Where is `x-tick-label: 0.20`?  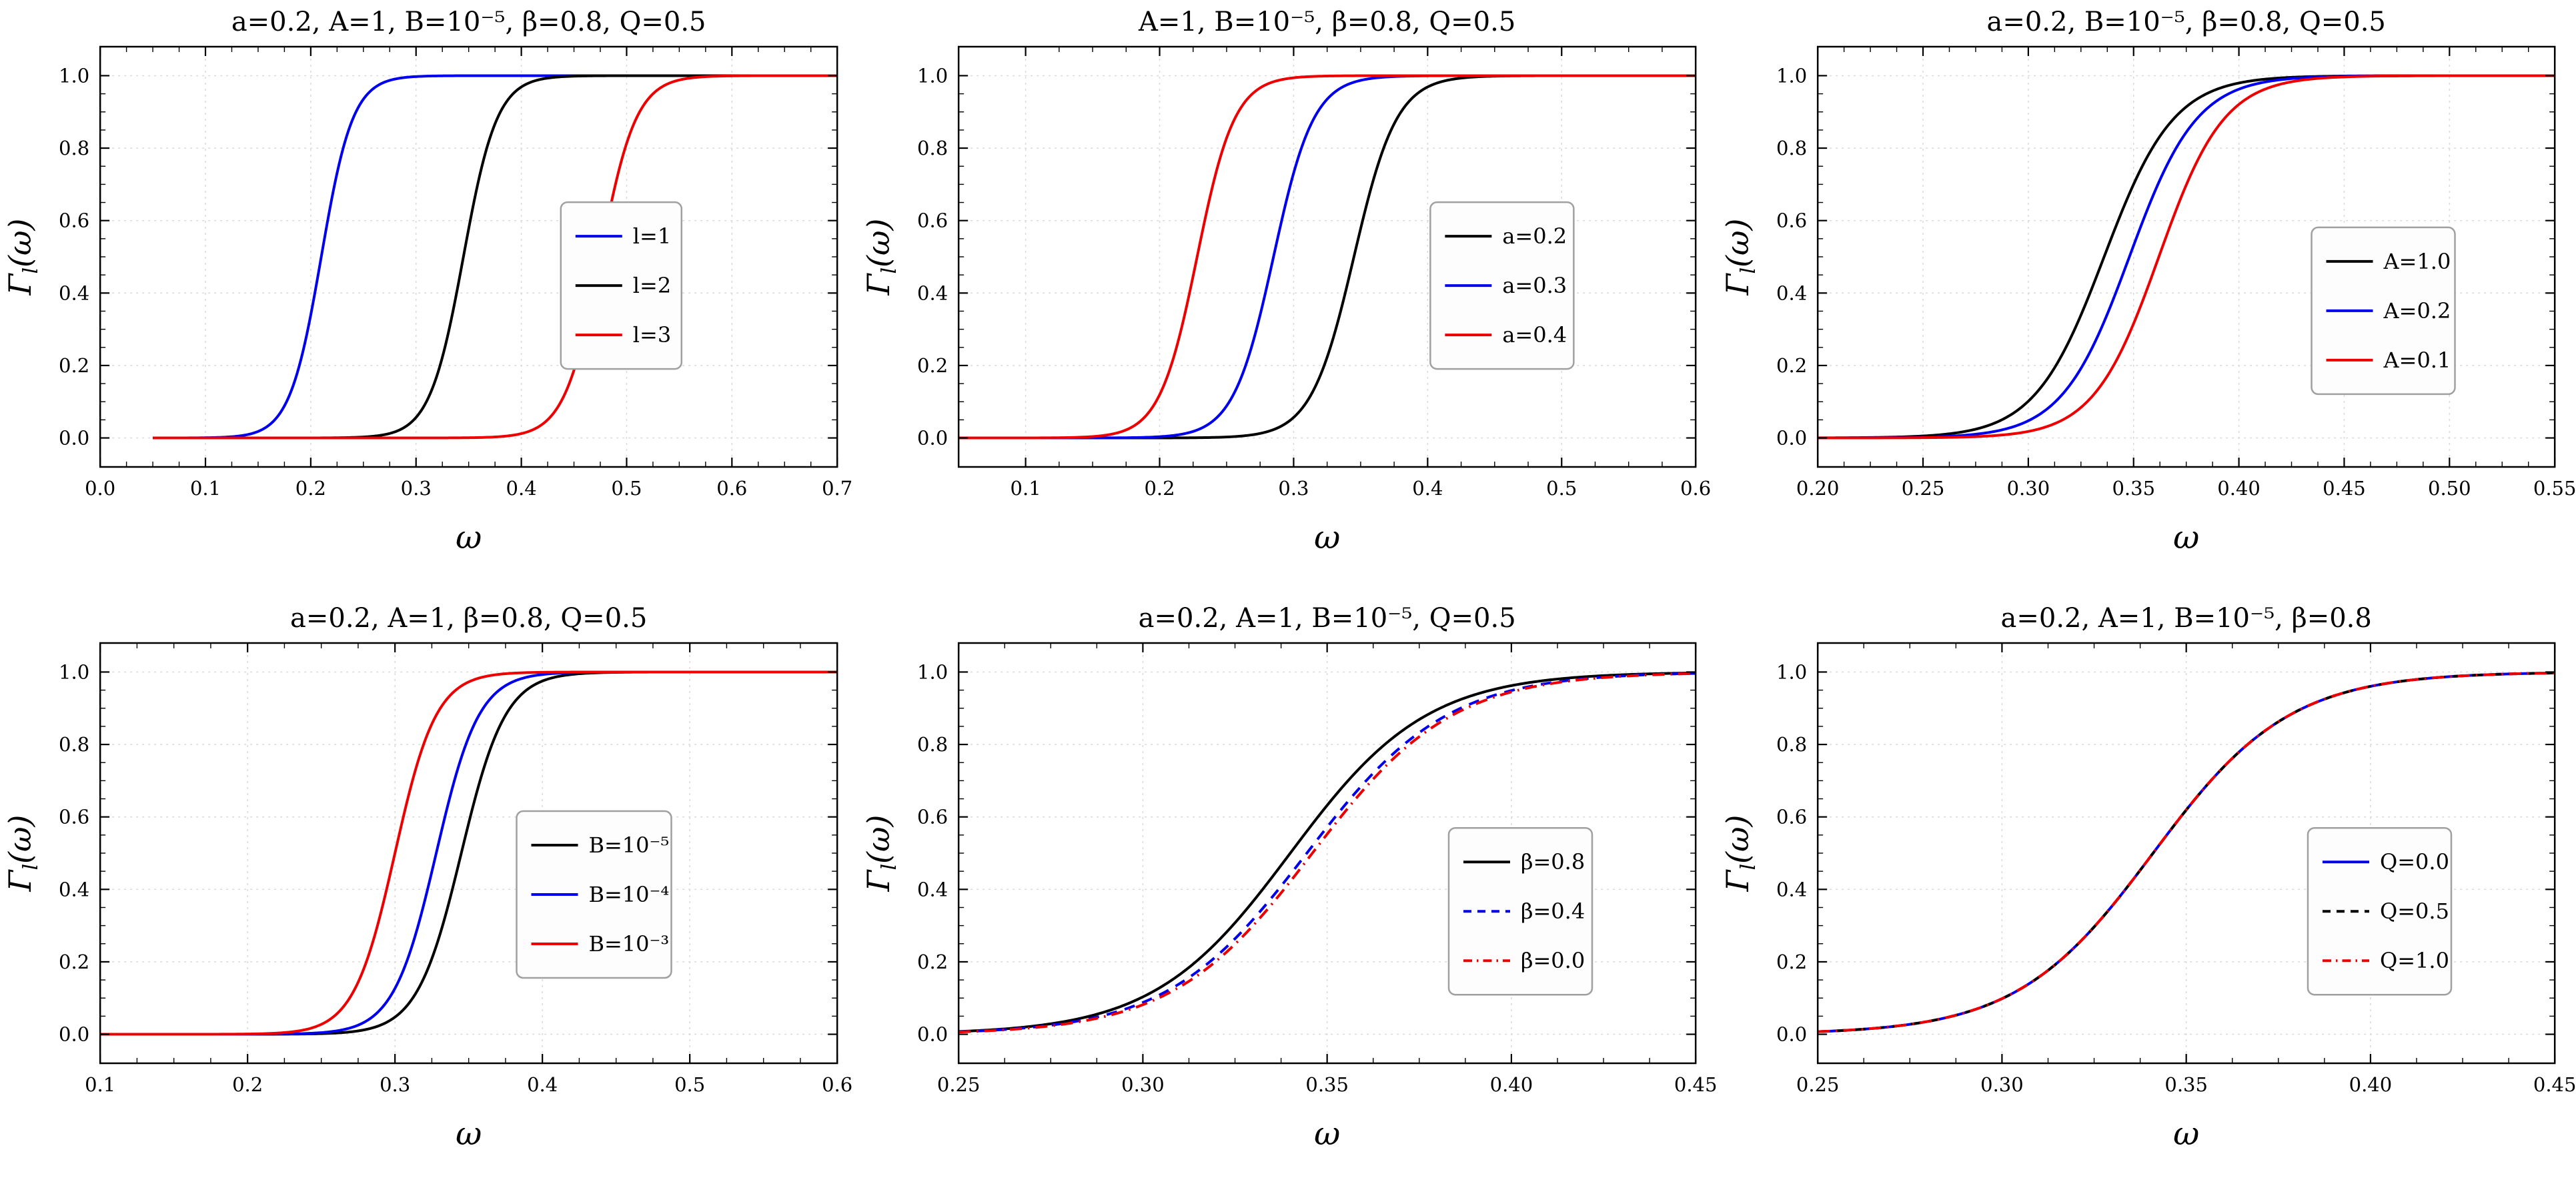
x-tick-label: 0.20 is located at coordinates (1818, 488).